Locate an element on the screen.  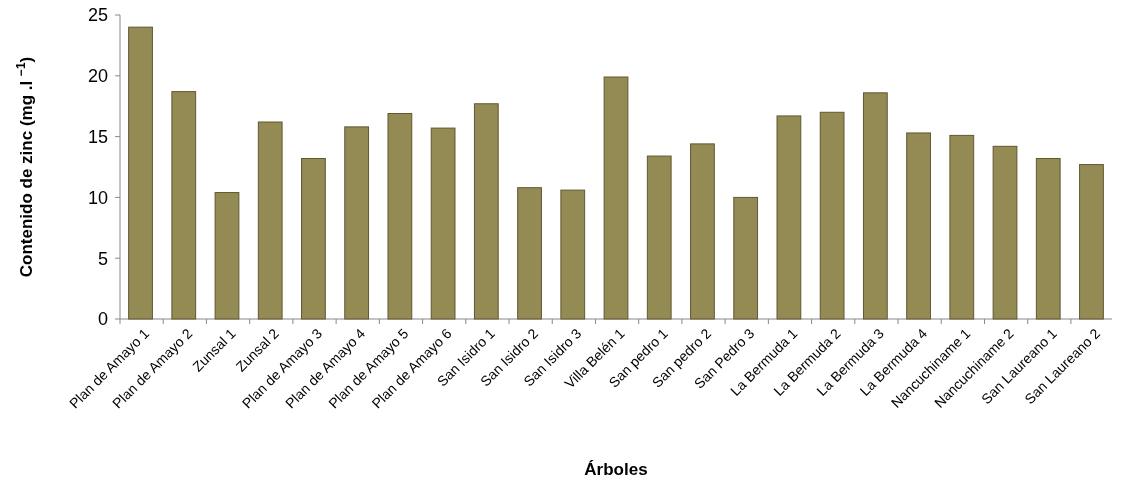
y-tick-label: 0 is located at coordinates (102, 319).